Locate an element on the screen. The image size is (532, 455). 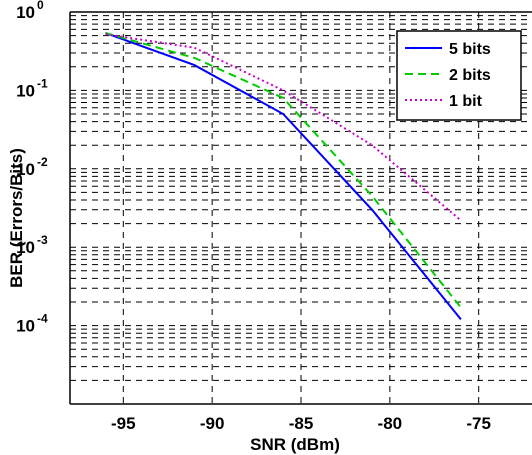
y-tick-exponent-0: 0 is located at coordinates (40, 6).